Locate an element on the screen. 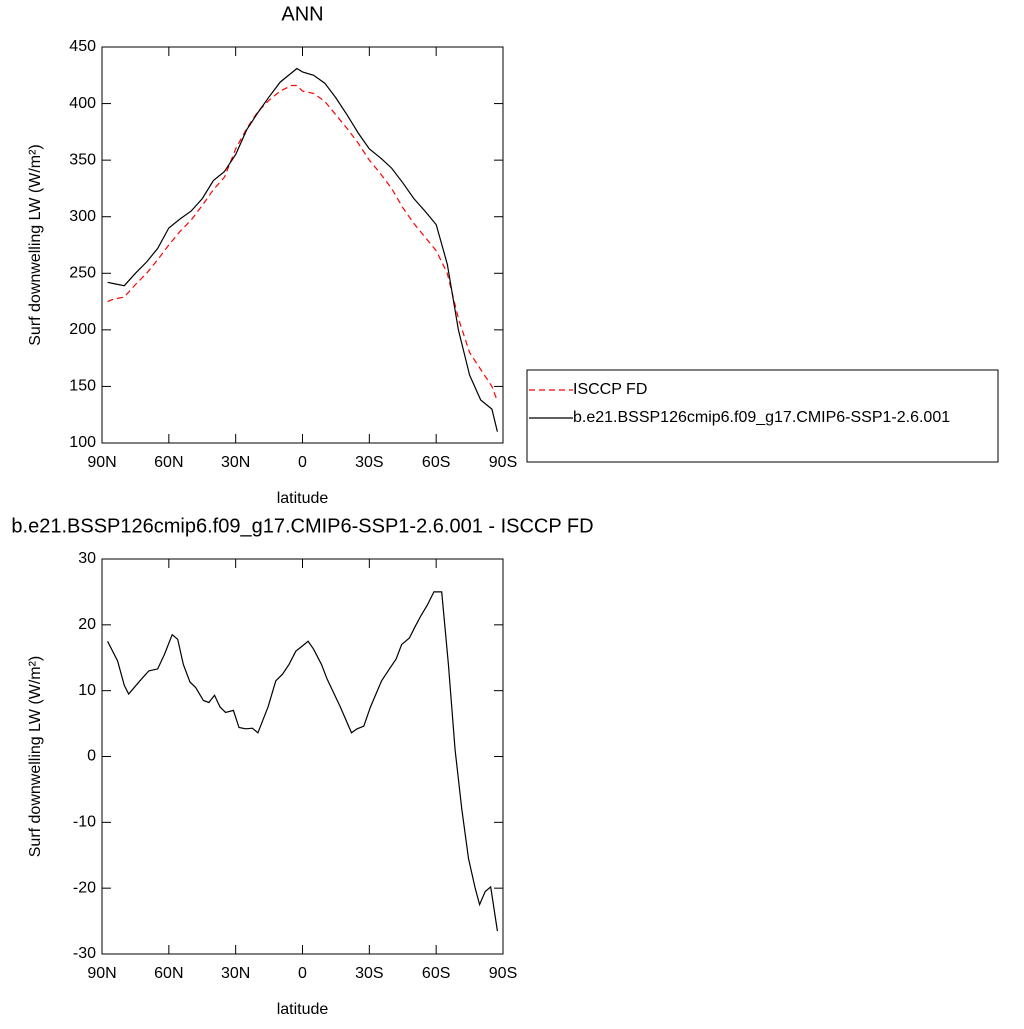 The width and height of the screenshot is (1024, 1029). y-tick-label: 20 is located at coordinates (87, 624).